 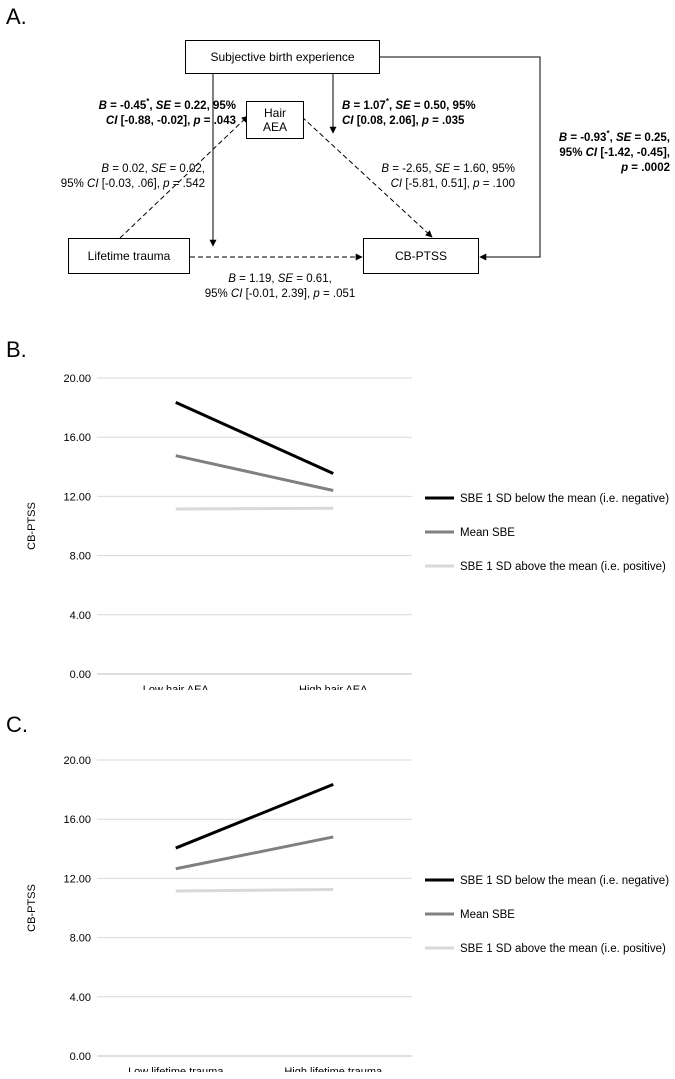 I want to click on chart-b-legend-label: Mean SBE, so click(x=487, y=533).